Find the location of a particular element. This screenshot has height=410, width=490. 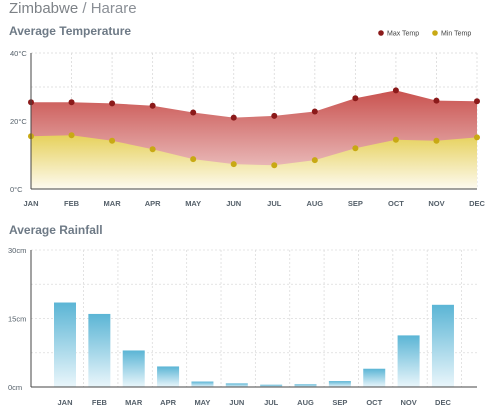

rain-x-tick: JAN is located at coordinates (64, 402).